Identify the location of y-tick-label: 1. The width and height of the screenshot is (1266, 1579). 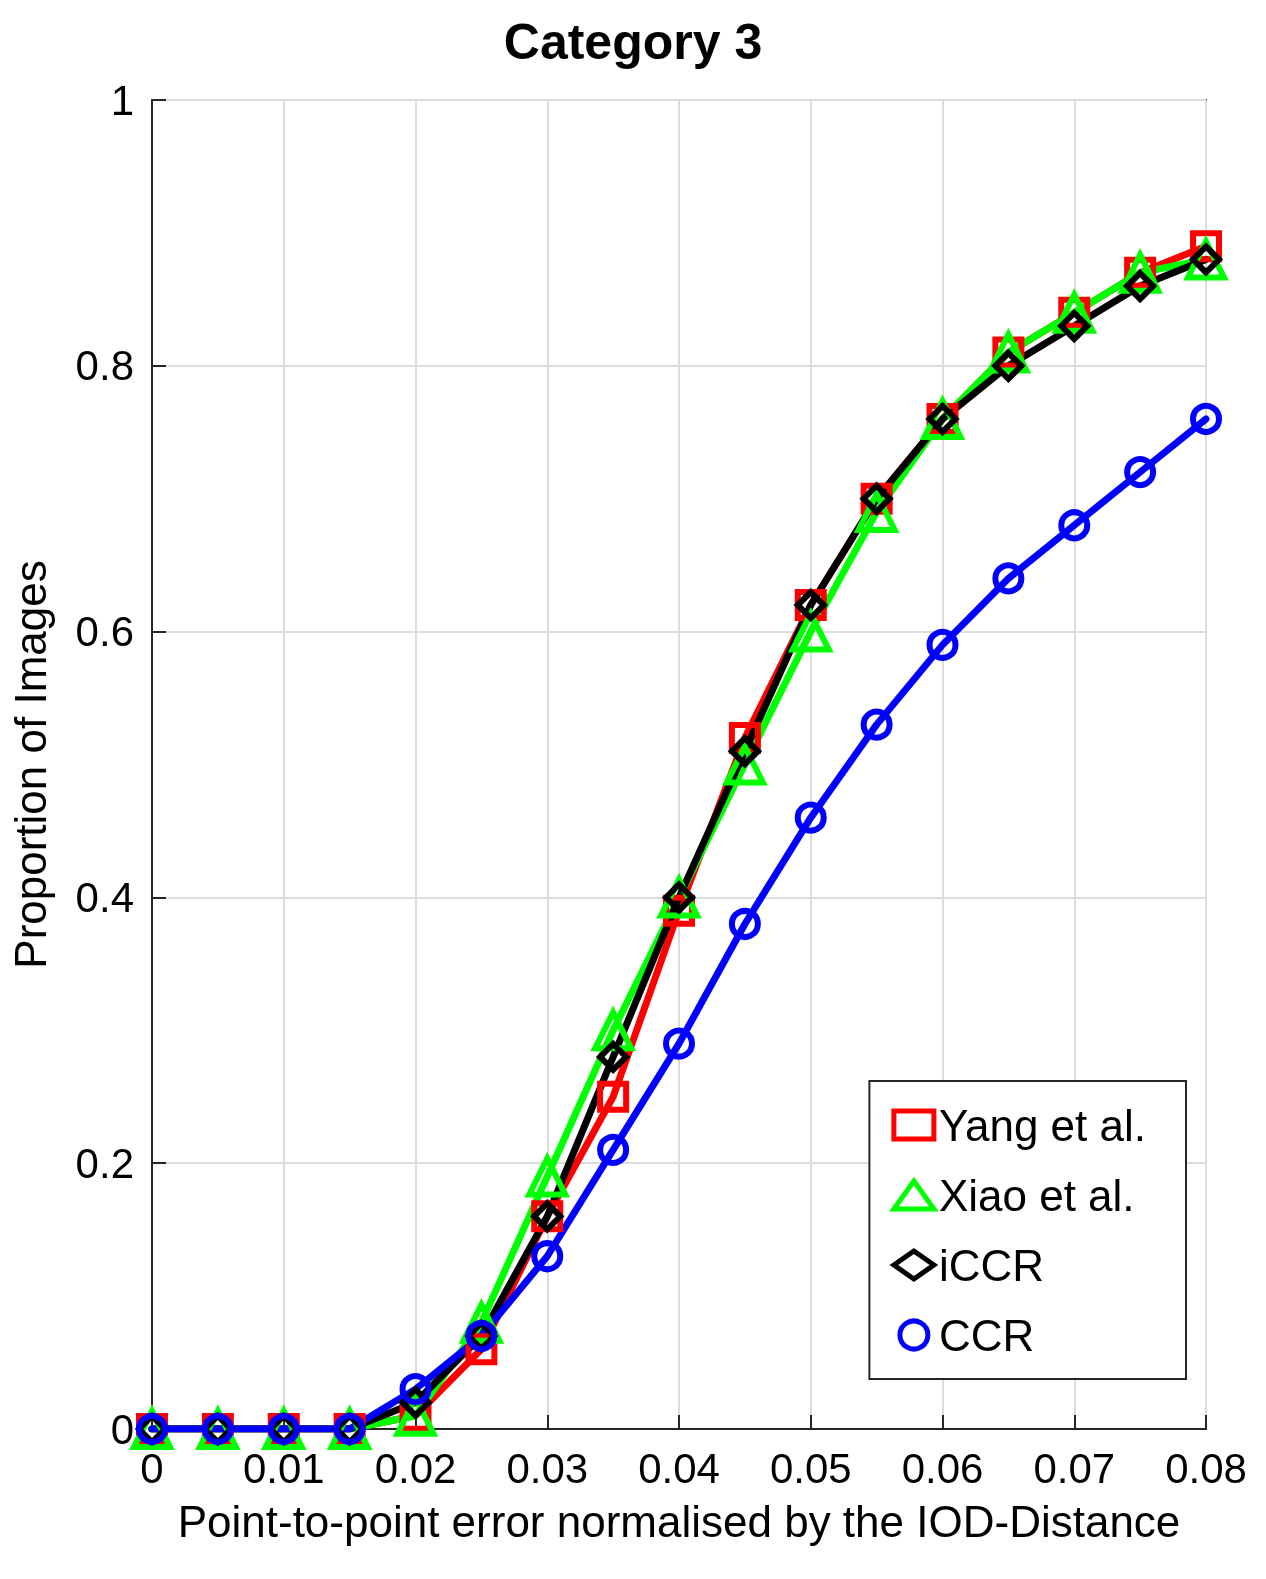
(122, 100).